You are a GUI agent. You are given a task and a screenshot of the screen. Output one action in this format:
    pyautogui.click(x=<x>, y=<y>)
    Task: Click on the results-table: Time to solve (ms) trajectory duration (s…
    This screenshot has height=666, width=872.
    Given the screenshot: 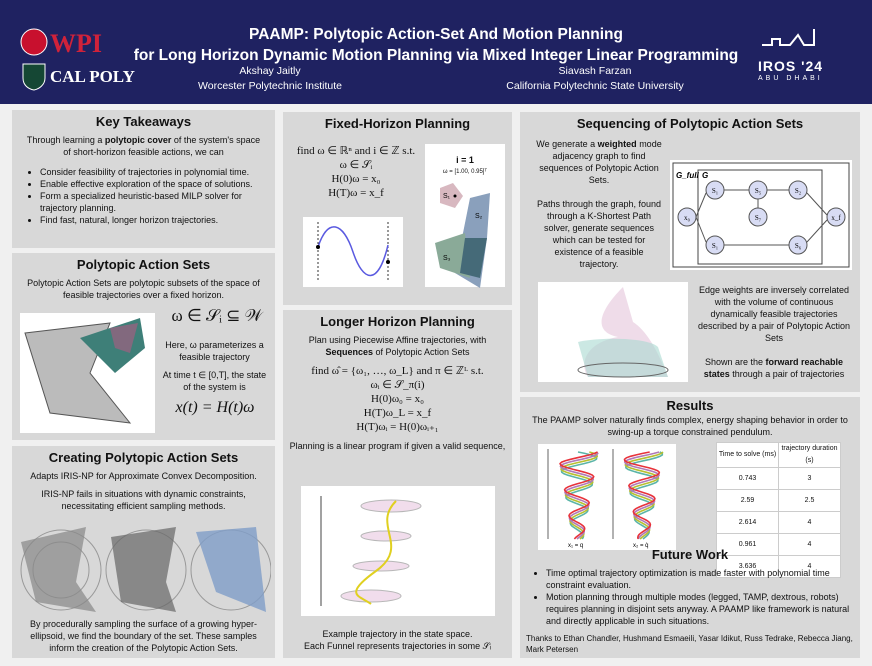 What is the action you would take?
    pyautogui.click(x=778, y=510)
    